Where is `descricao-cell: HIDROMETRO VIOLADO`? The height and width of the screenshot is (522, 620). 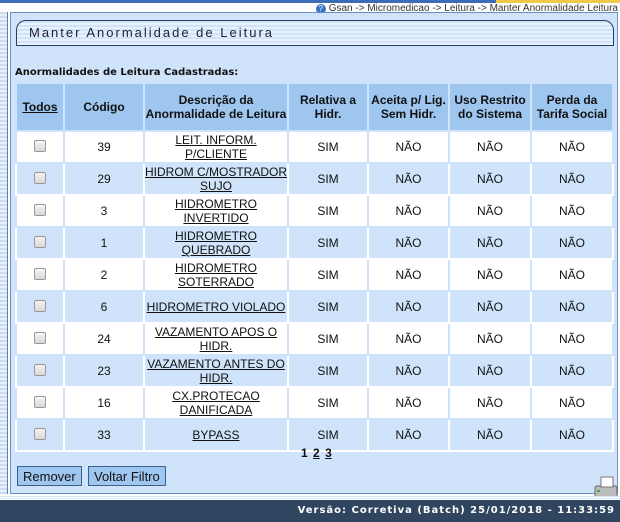
descricao-cell: HIDROMETRO VIOLADO is located at coordinates (216, 307).